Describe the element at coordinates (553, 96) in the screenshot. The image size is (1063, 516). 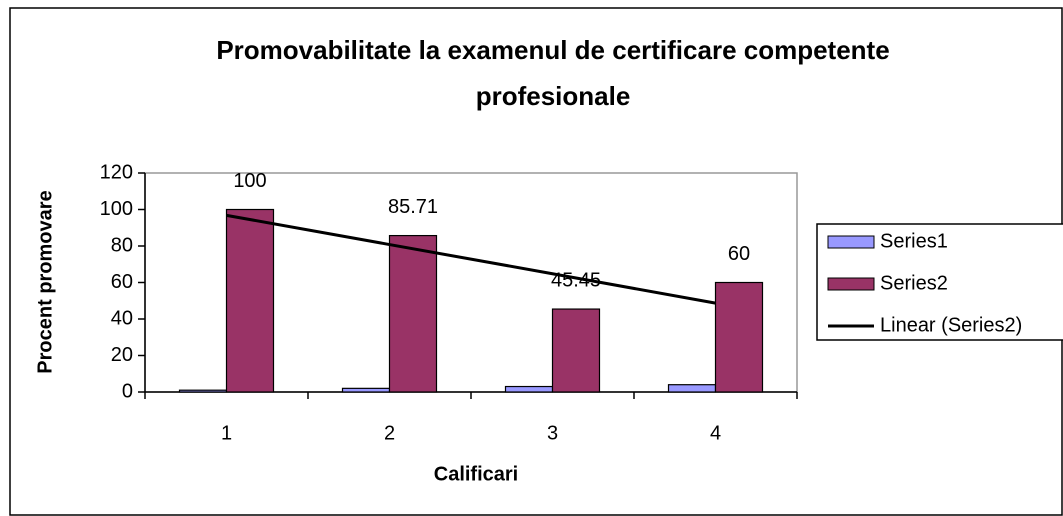
I see `chart-title-line2: profesionale` at that location.